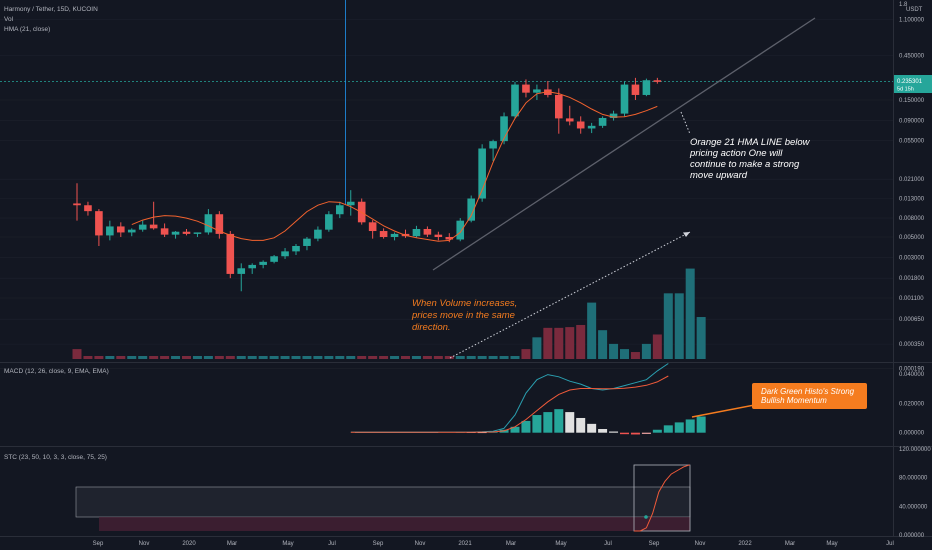  I want to click on price-tick-label: 0.001100, so click(911, 299).